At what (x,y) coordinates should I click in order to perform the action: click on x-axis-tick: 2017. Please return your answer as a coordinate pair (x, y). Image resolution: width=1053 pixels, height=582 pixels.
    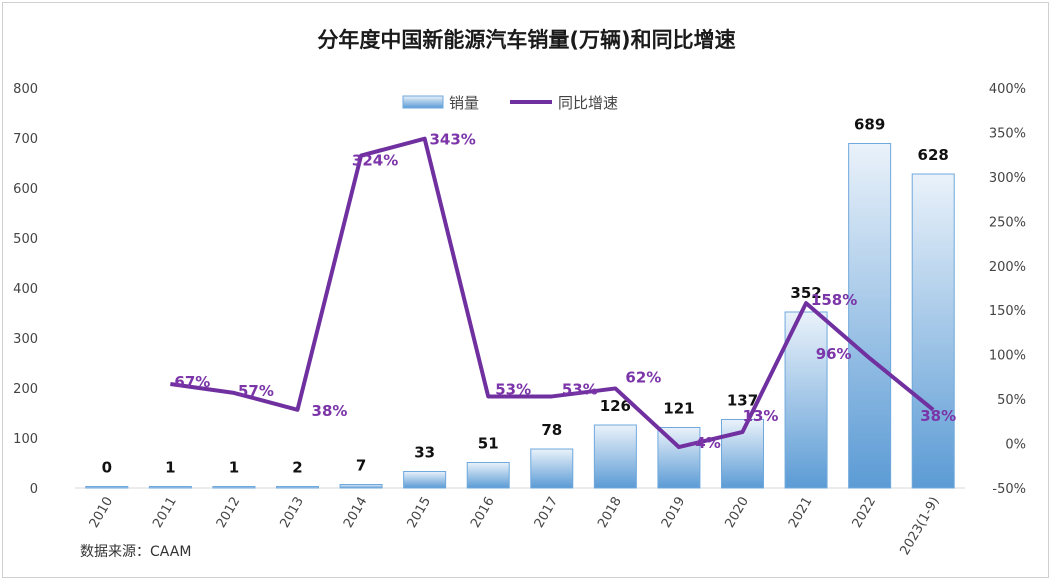
    Looking at the image, I should click on (547, 513).